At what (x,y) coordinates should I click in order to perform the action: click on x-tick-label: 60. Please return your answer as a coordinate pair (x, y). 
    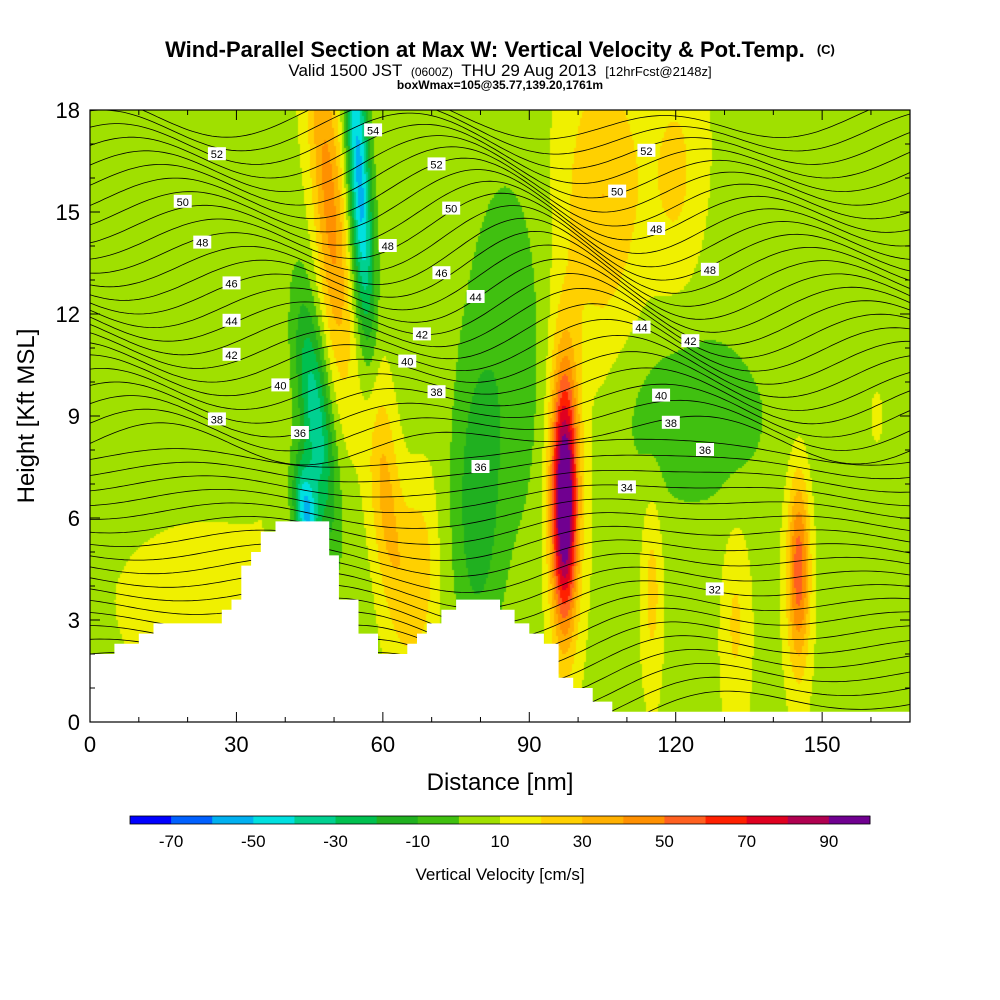
    Looking at the image, I should click on (383, 744).